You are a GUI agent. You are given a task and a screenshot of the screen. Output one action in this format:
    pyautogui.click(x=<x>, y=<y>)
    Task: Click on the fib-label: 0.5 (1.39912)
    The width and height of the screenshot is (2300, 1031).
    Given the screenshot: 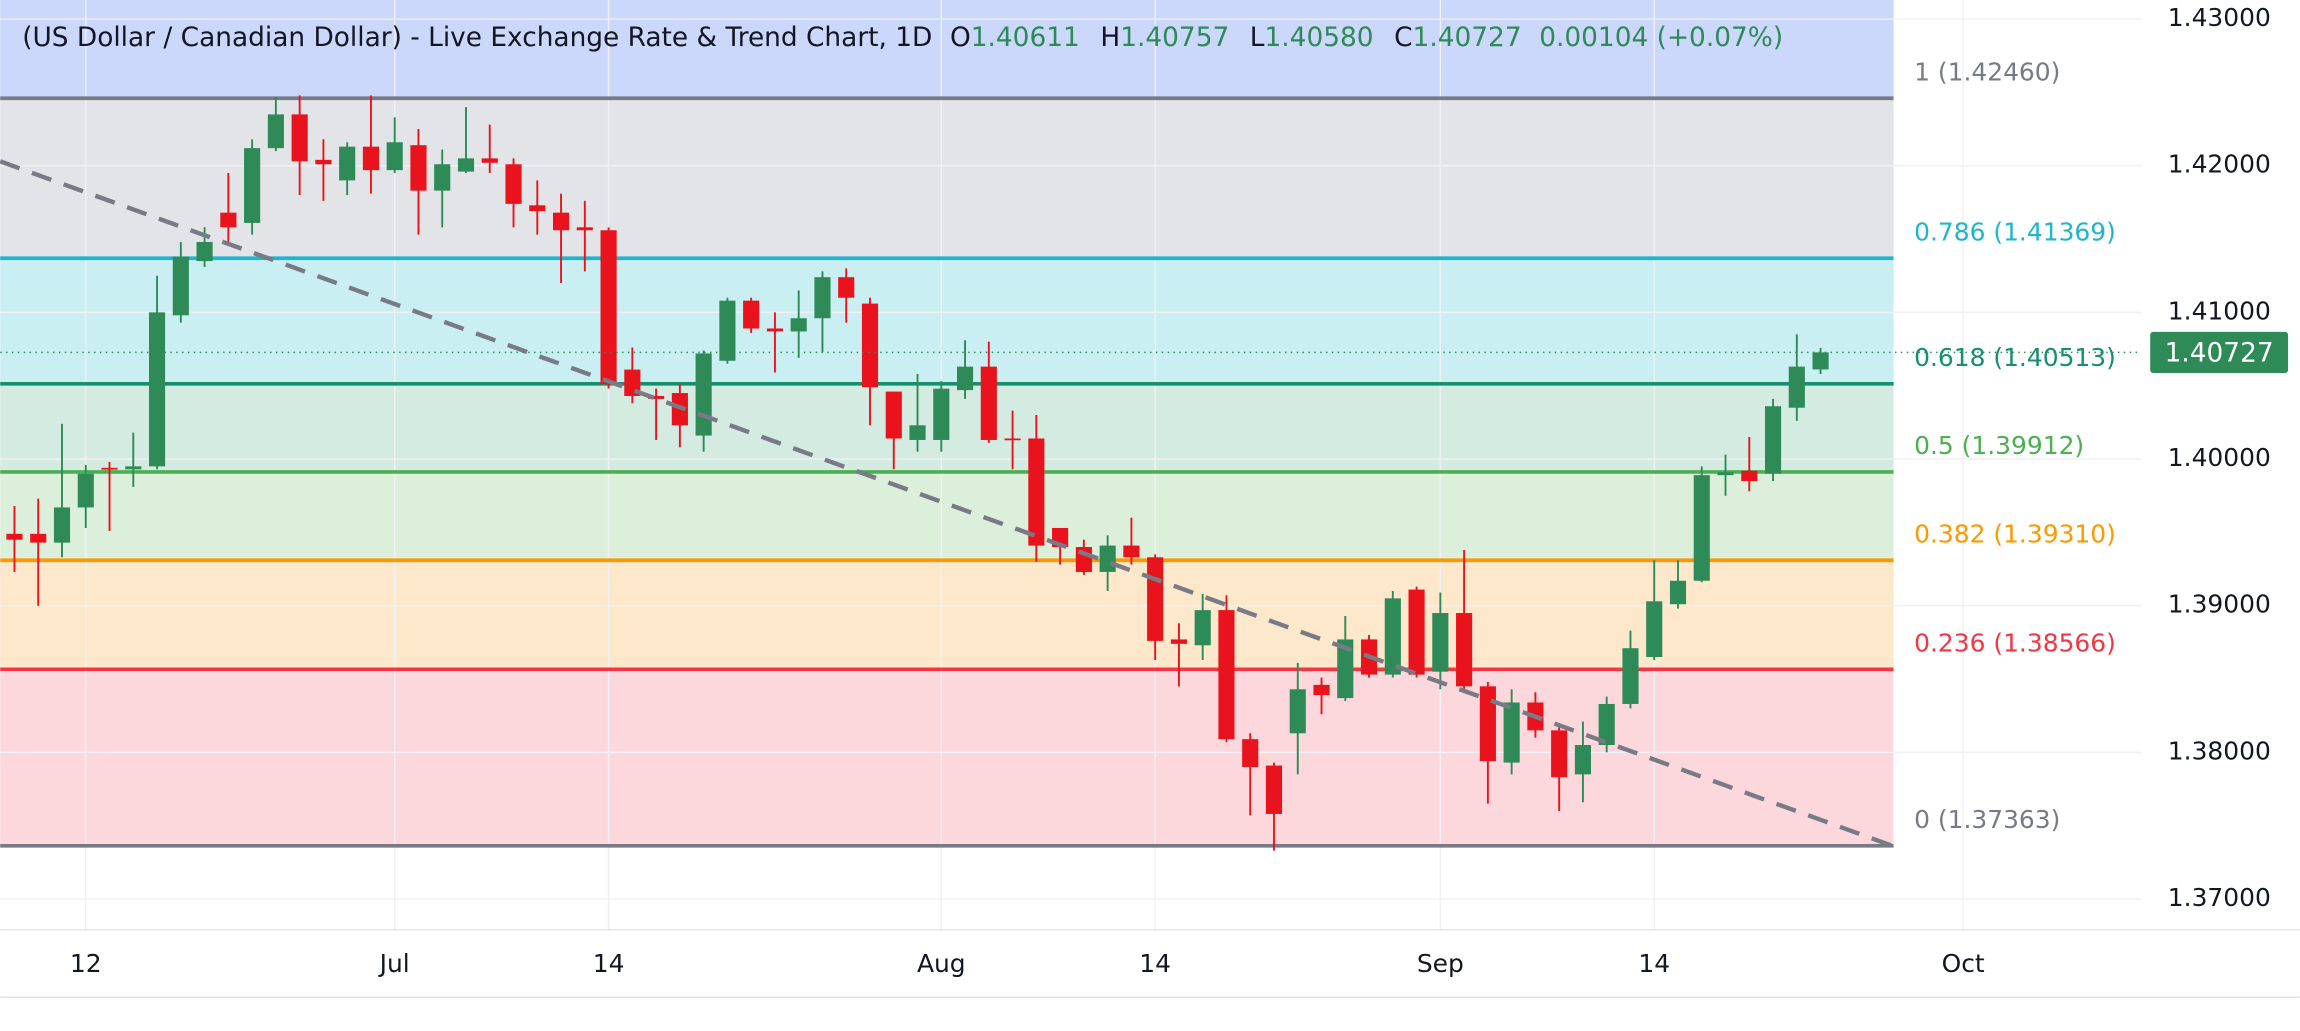 What is the action you would take?
    pyautogui.click(x=1999, y=445)
    